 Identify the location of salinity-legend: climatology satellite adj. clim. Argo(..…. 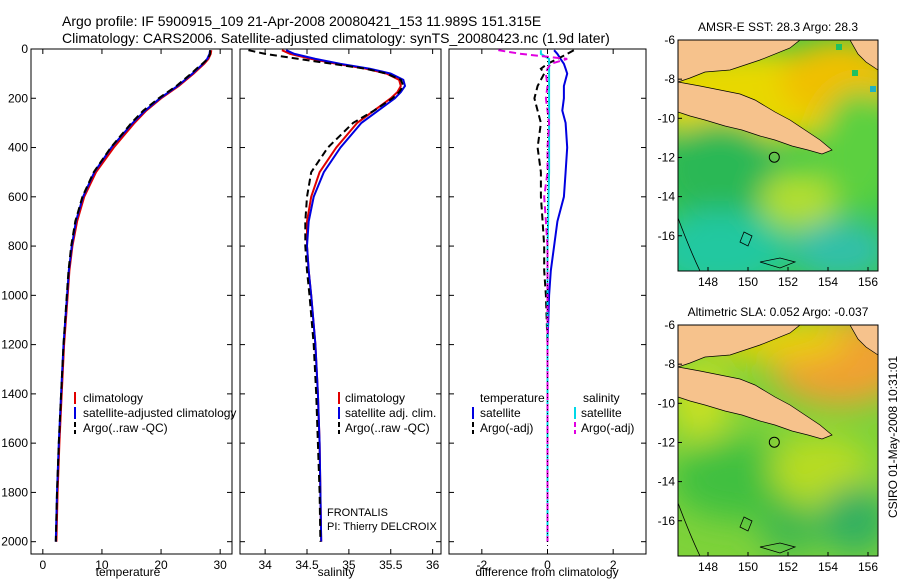
(387, 413).